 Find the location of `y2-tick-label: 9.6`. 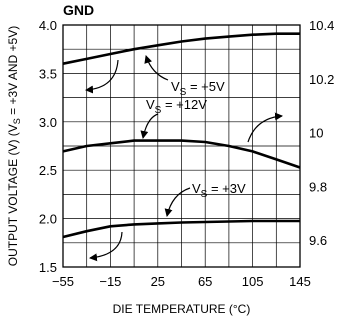

y2-tick-label: 9.6 is located at coordinates (318, 240).